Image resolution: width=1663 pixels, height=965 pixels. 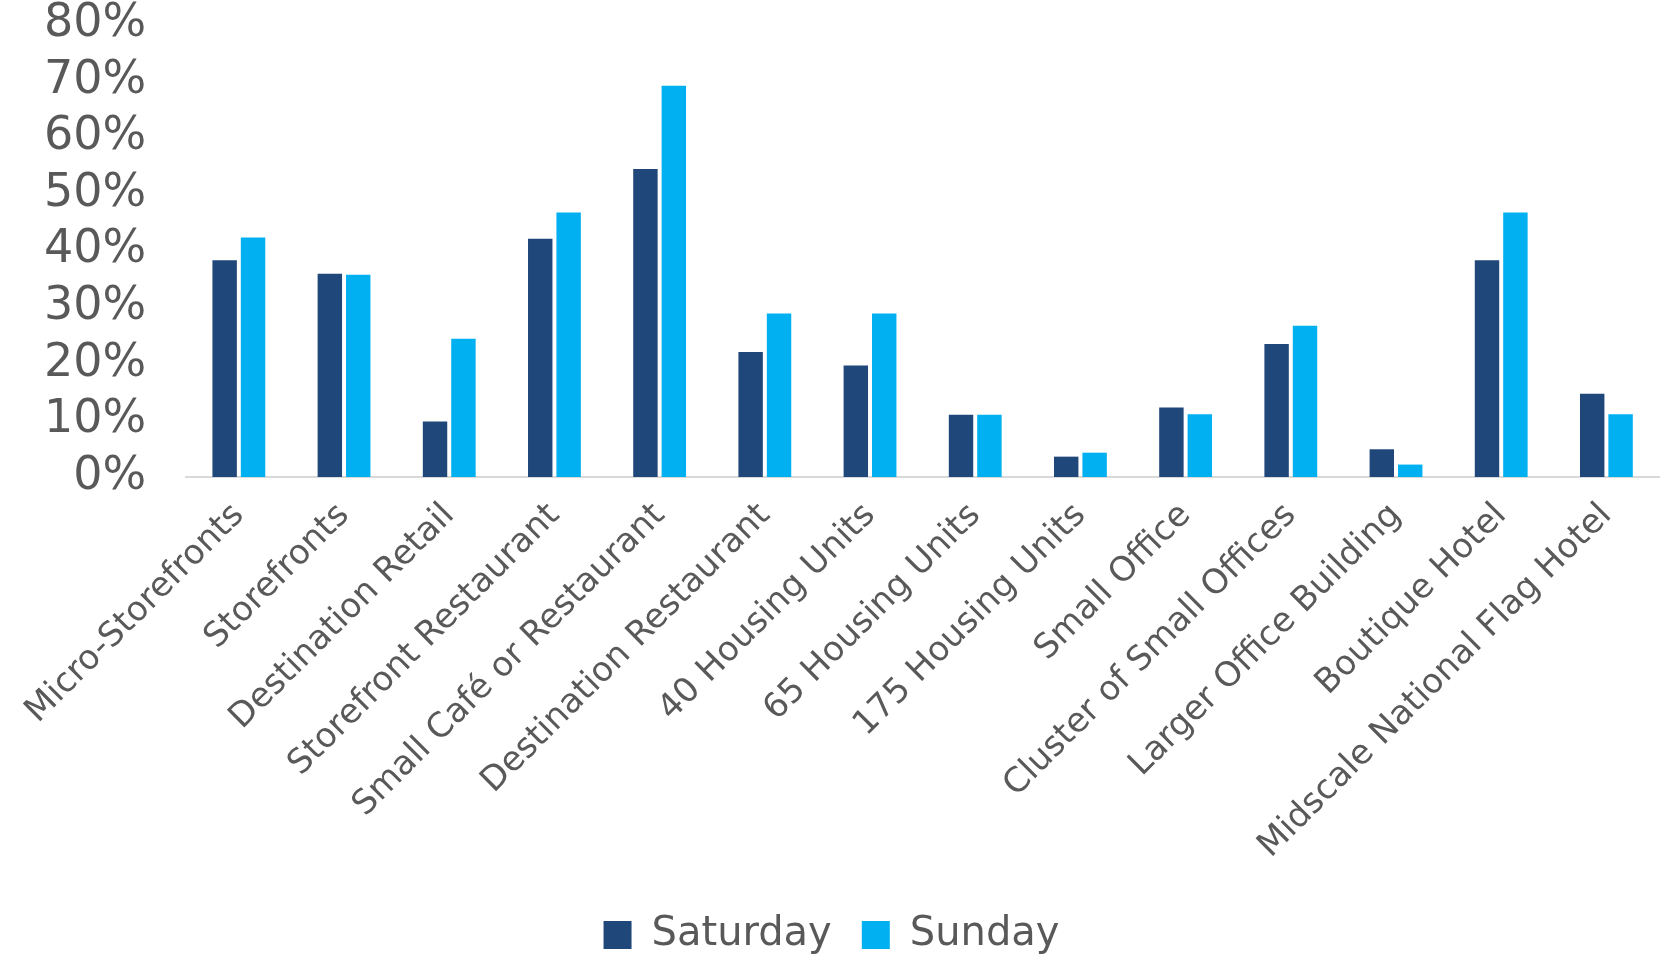 What do you see at coordinates (95, 359) in the screenshot?
I see `y-tick-label: 20%` at bounding box center [95, 359].